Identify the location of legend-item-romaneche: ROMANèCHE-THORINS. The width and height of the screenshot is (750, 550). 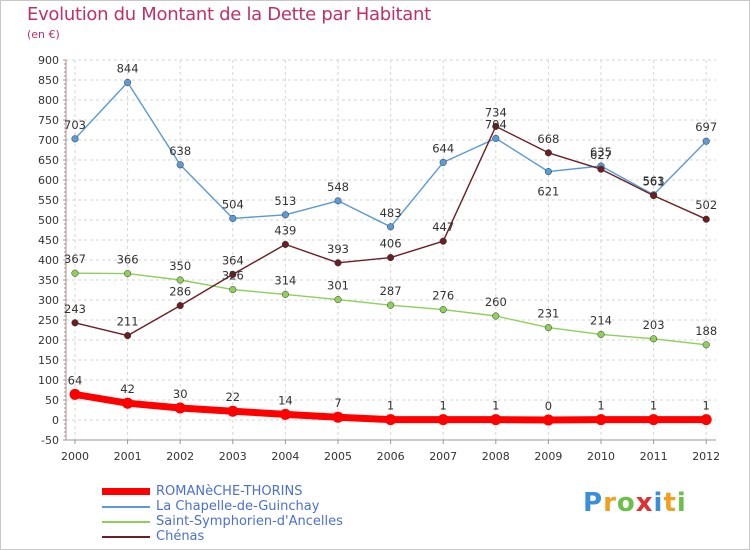
(222, 491).